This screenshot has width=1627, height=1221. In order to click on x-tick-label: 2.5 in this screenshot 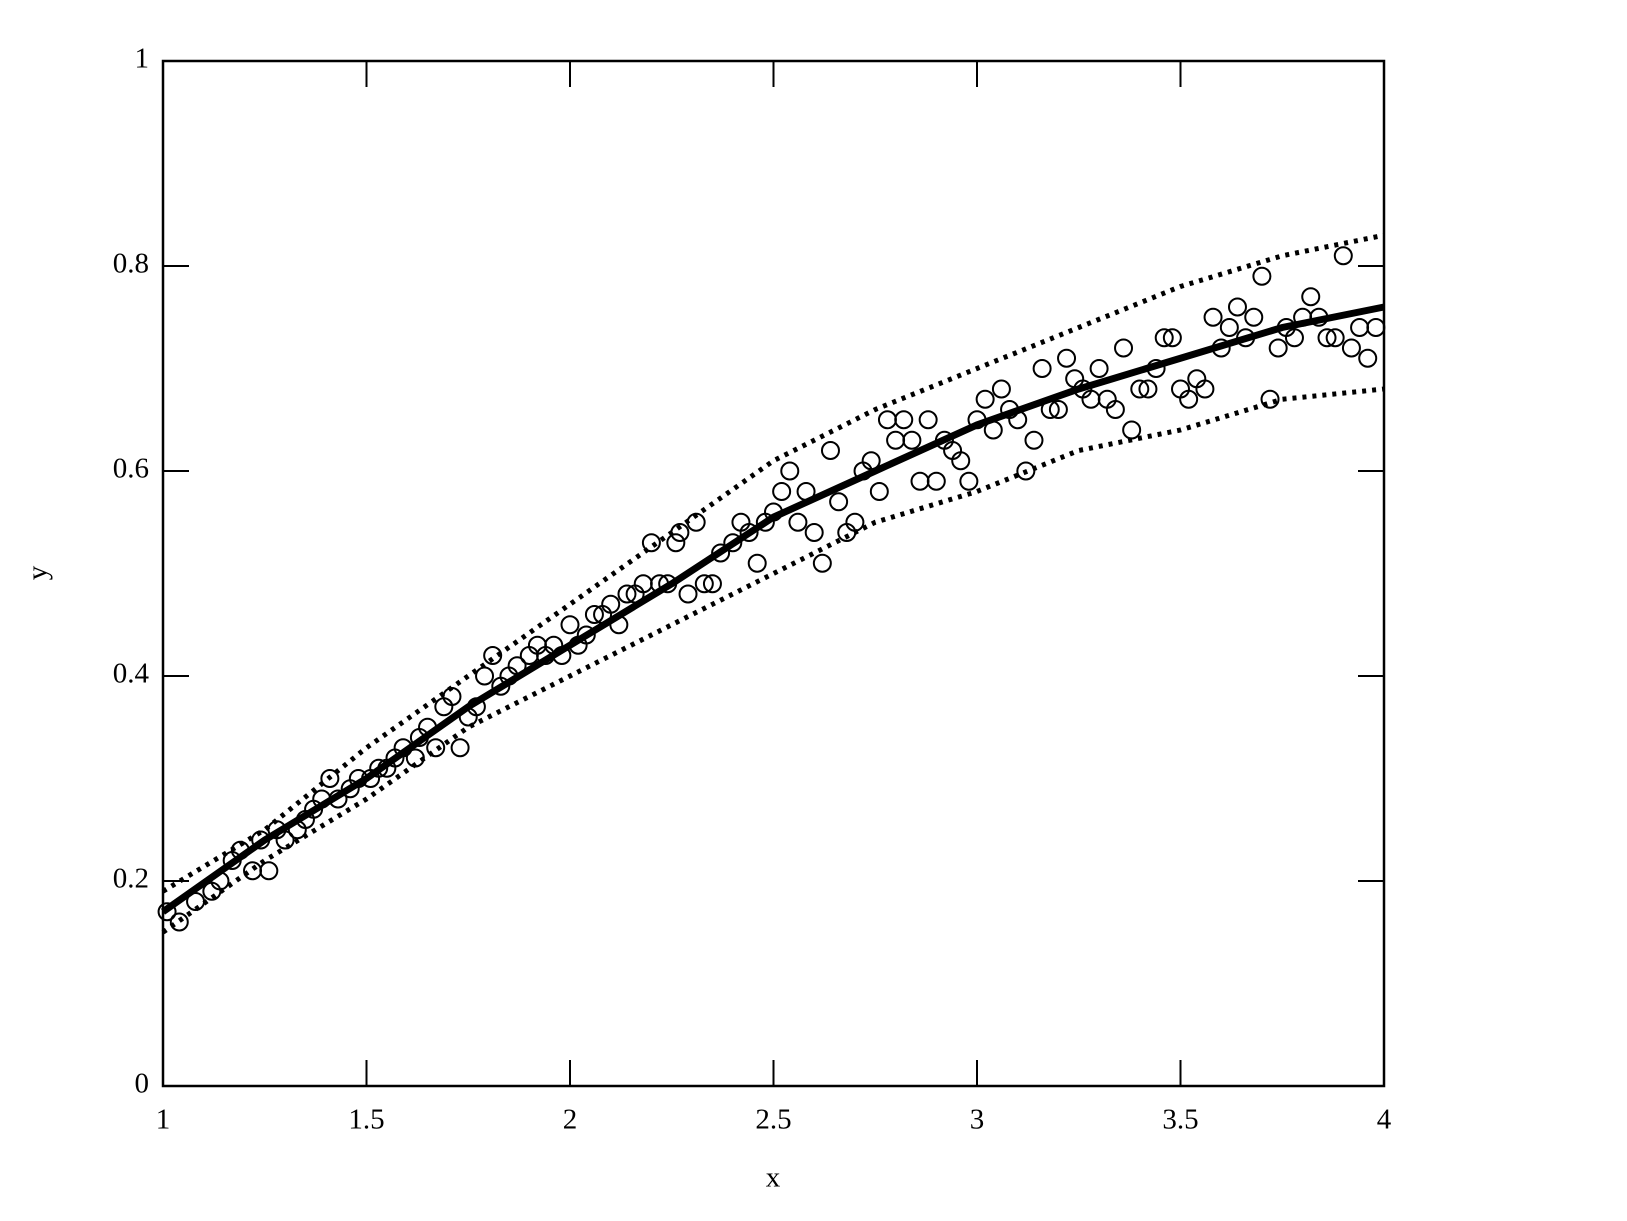, I will do `click(773, 1120)`.